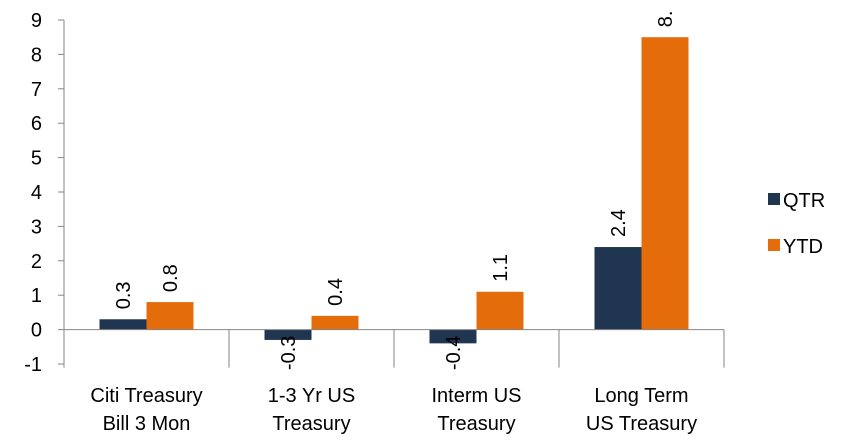  Describe the element at coordinates (36, 296) in the screenshot. I see `y-tick-label: 1` at that location.